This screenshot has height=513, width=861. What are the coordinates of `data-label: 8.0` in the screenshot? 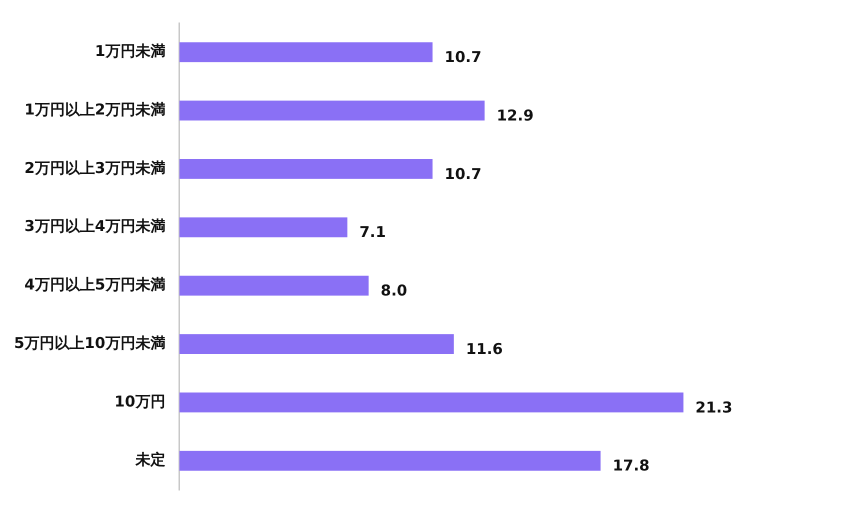 It's located at (394, 291).